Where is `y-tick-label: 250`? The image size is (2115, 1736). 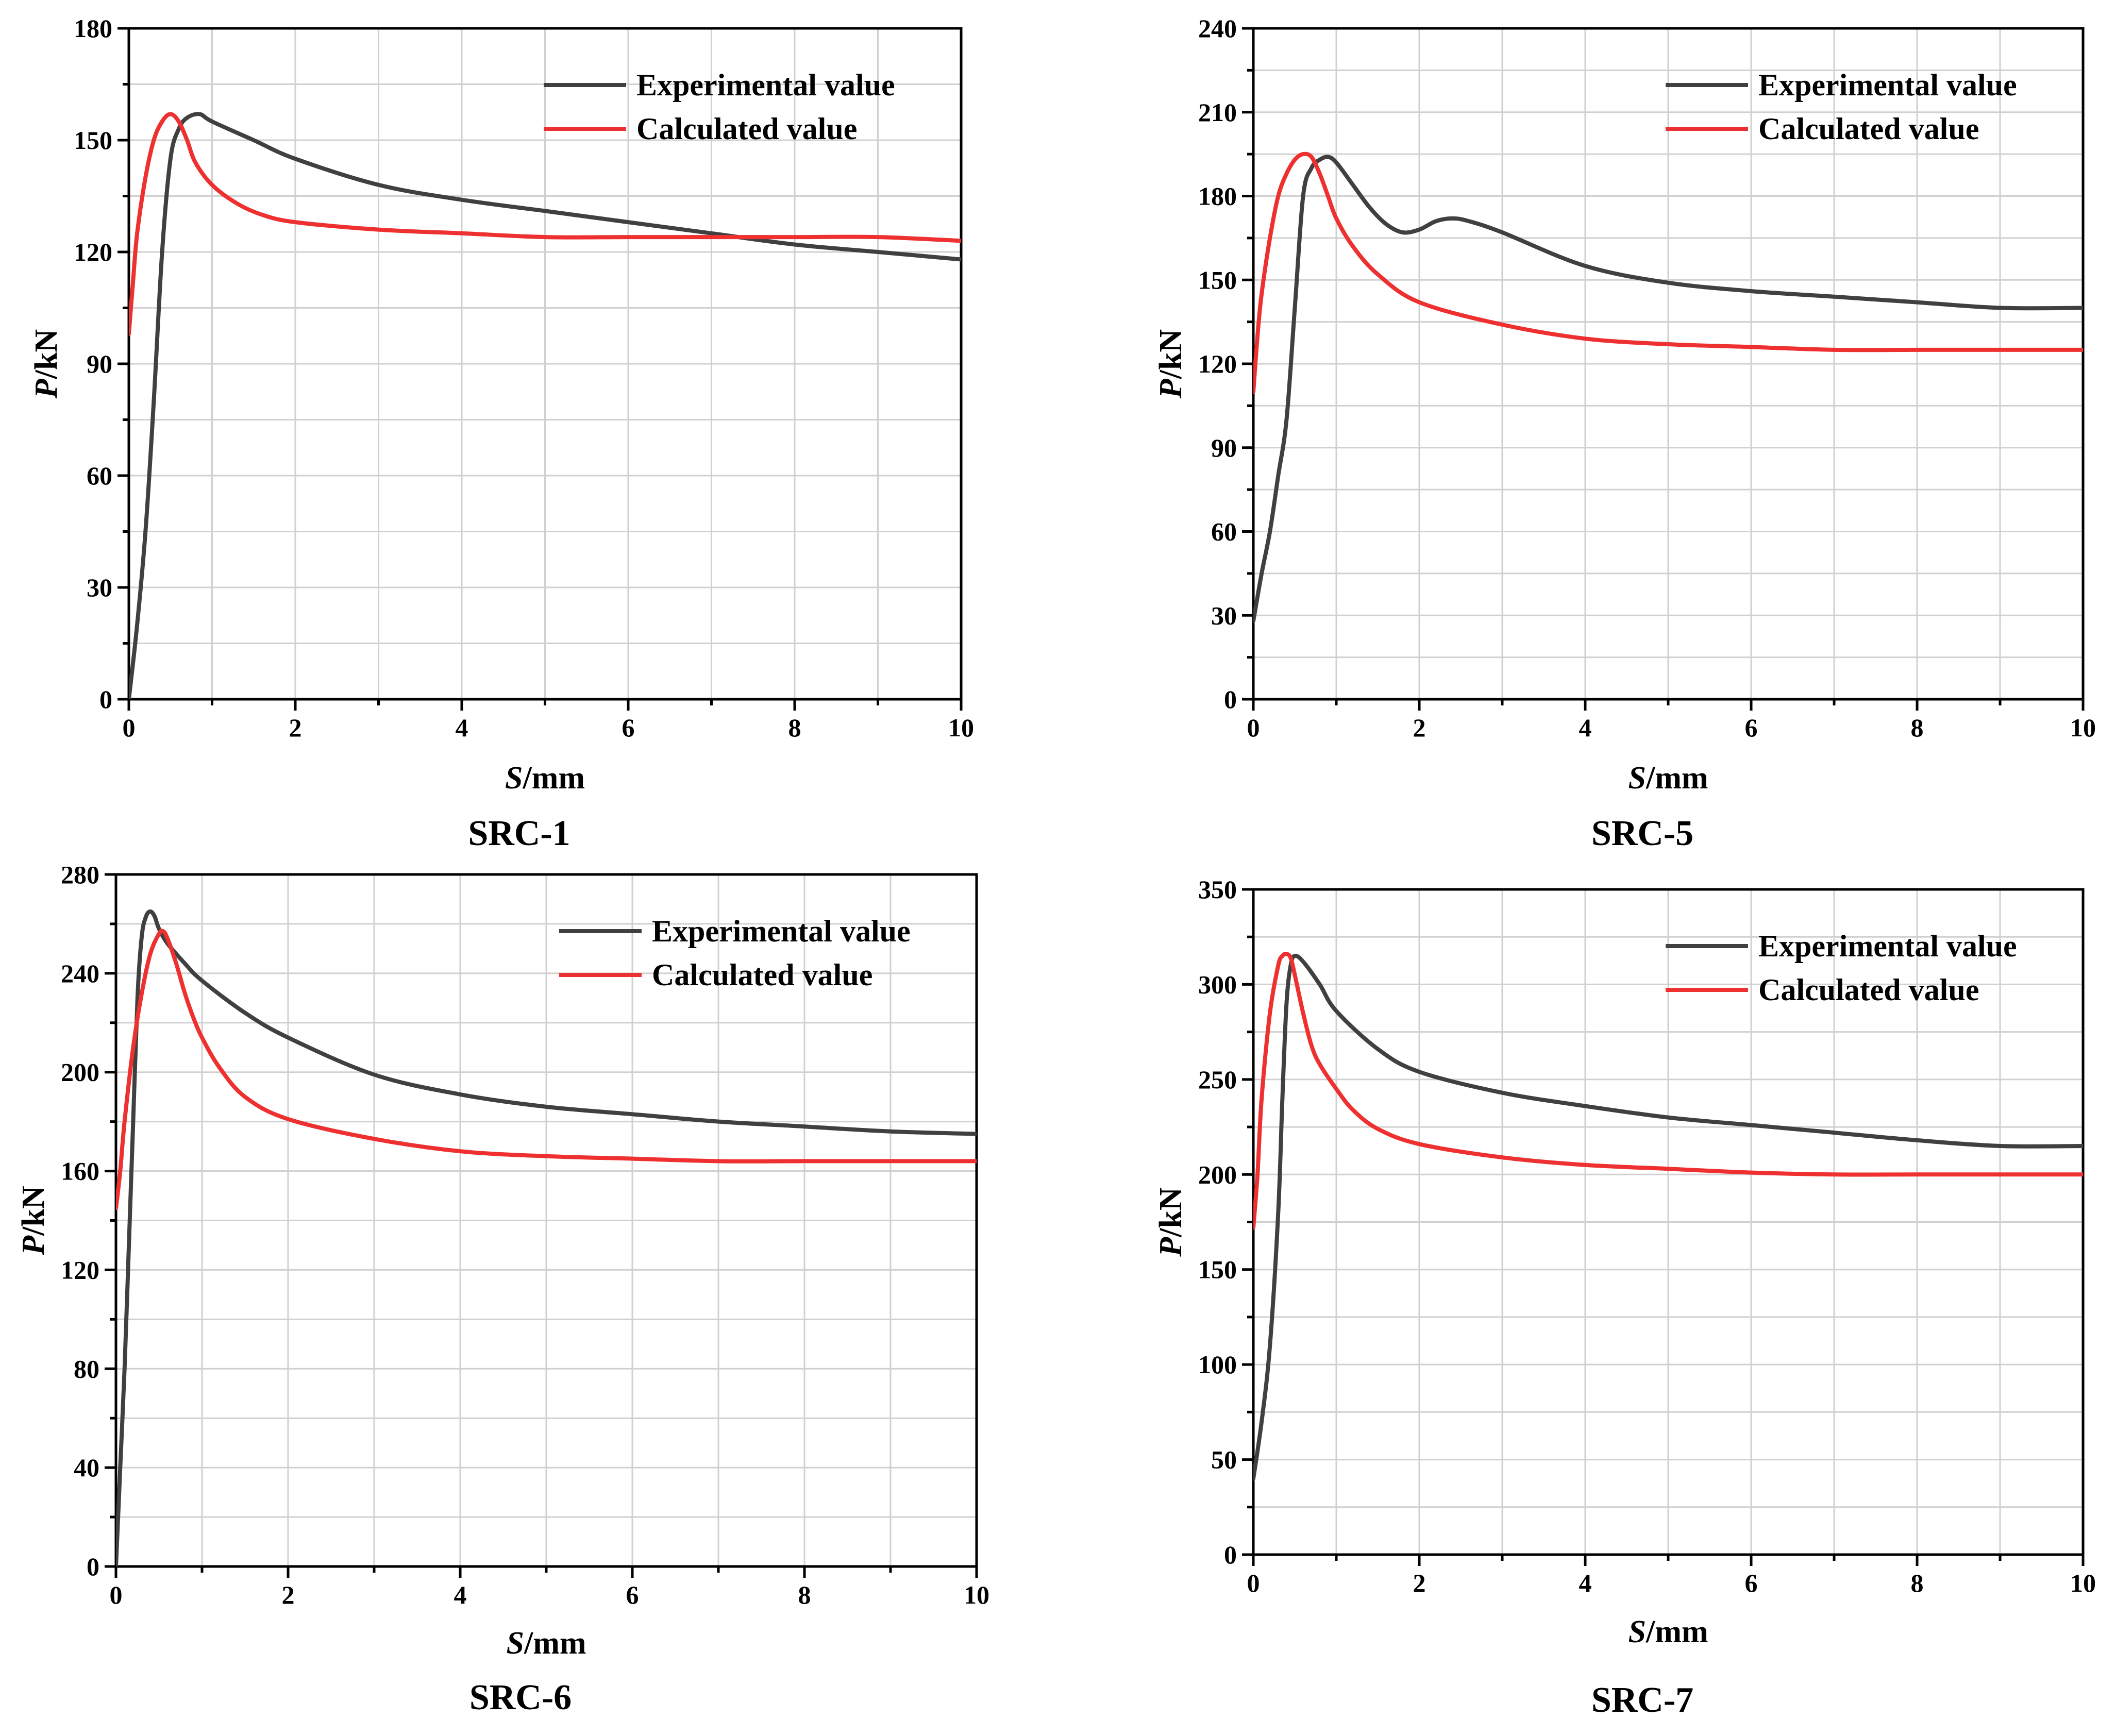
y-tick-label: 250 is located at coordinates (1217, 1079).